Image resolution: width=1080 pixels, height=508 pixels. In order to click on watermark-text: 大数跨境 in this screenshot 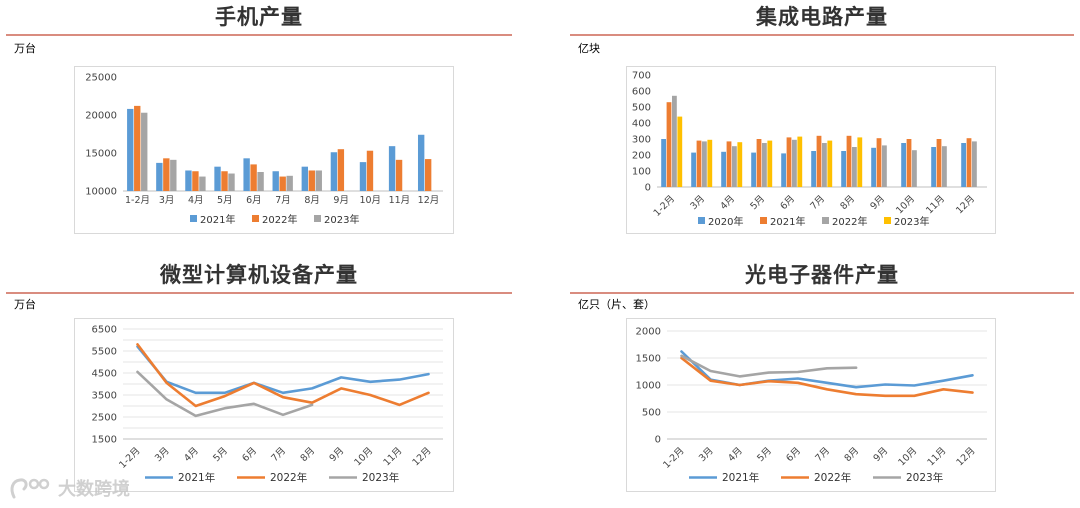, I will do `click(94, 489)`.